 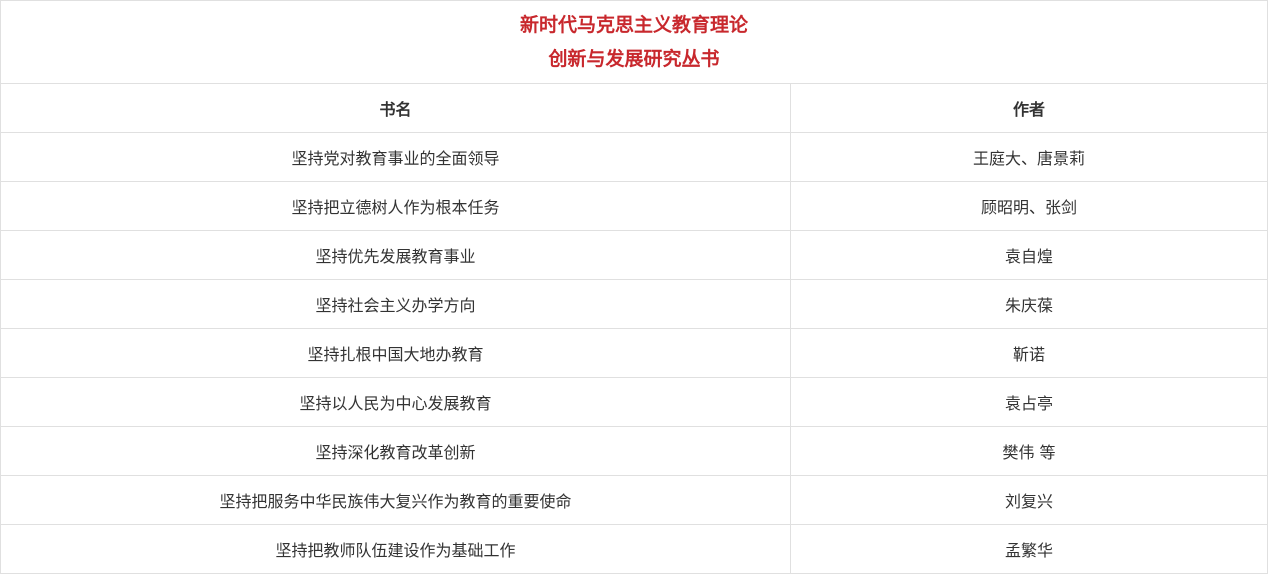 I want to click on book-title-cell: 坚持优先发展教育事业, so click(x=395, y=255).